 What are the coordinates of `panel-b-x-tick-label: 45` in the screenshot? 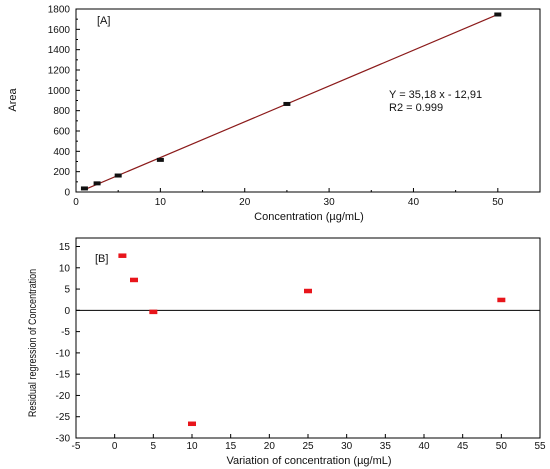 It's located at (463, 446).